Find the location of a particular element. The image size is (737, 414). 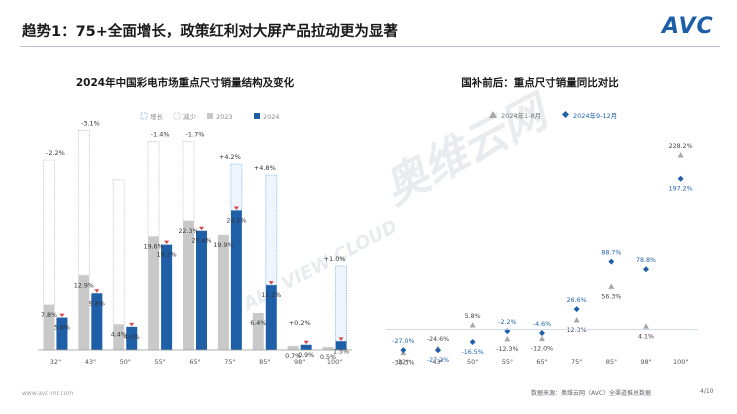

value-label-2024: 11.2% is located at coordinates (271, 295).